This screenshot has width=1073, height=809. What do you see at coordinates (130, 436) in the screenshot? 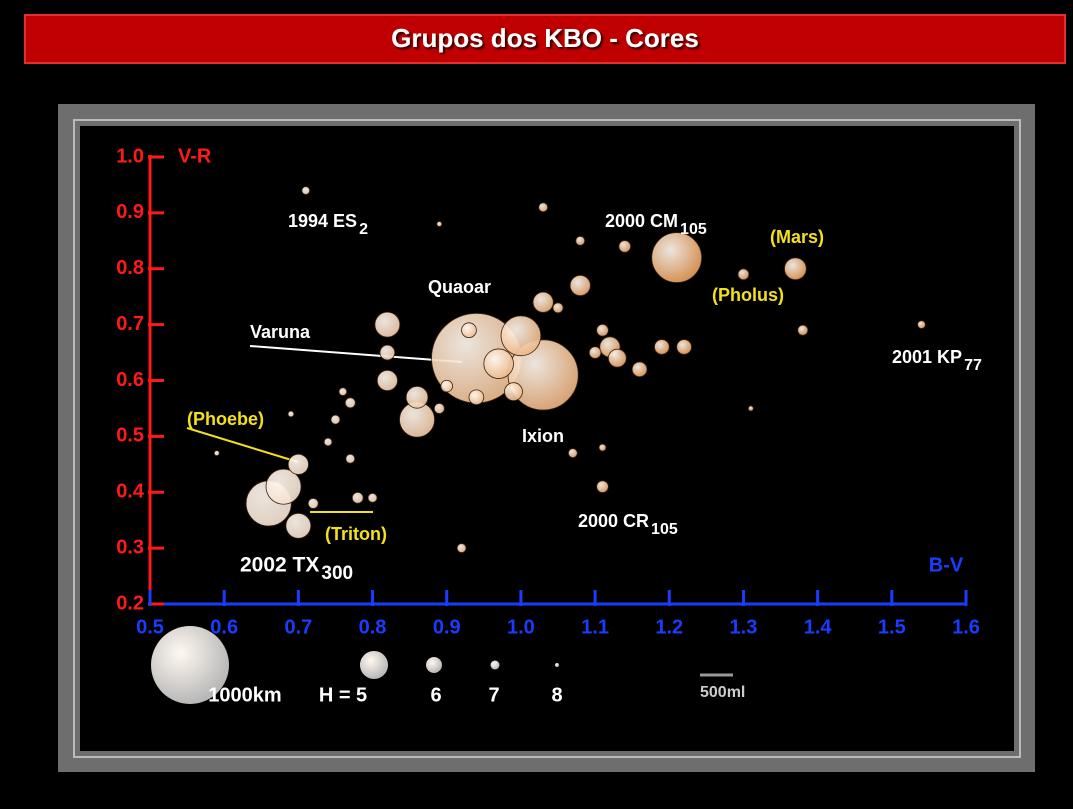
I see `y-tick-label: 0.5` at bounding box center [130, 436].